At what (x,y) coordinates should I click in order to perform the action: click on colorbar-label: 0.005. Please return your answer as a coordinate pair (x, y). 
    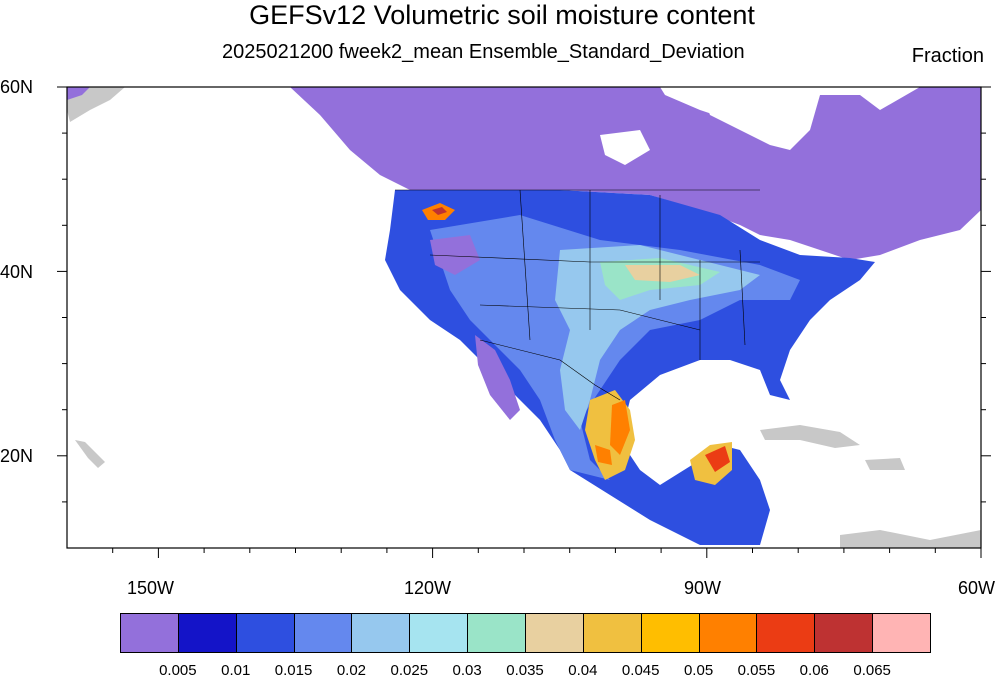
    Looking at the image, I should click on (178, 670).